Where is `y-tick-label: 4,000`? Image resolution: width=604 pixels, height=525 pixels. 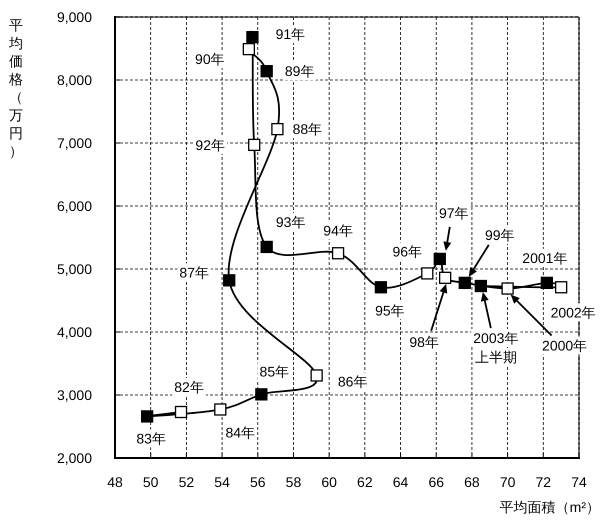 y-tick-label: 4,000 is located at coordinates (74, 332).